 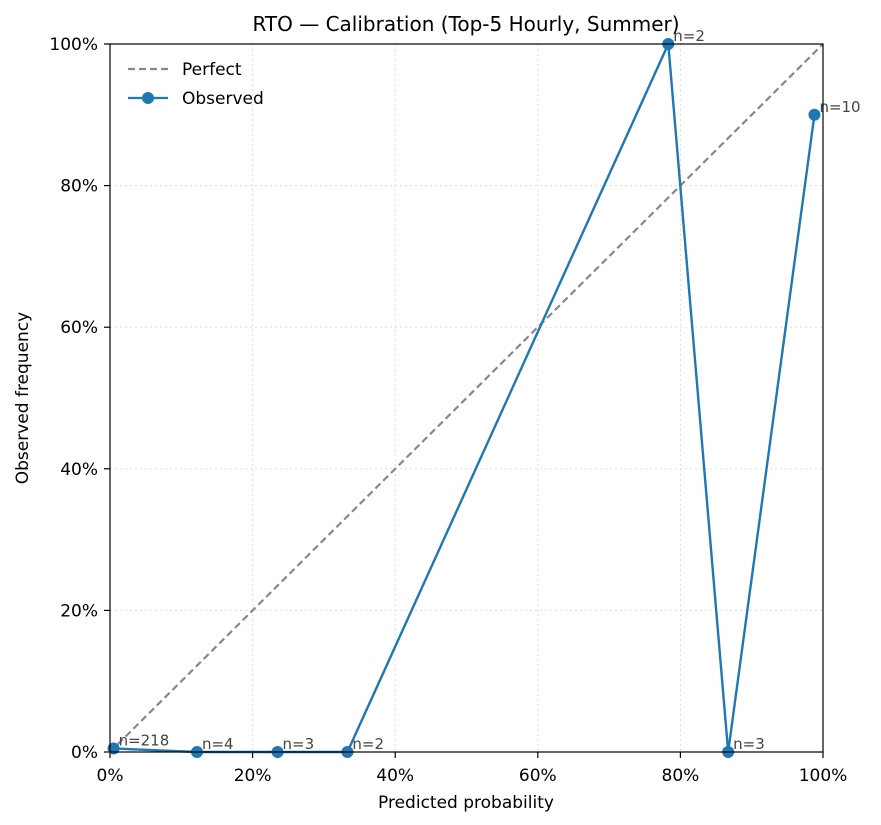 What do you see at coordinates (84, 753) in the screenshot?
I see `y-tick-label: 0%` at bounding box center [84, 753].